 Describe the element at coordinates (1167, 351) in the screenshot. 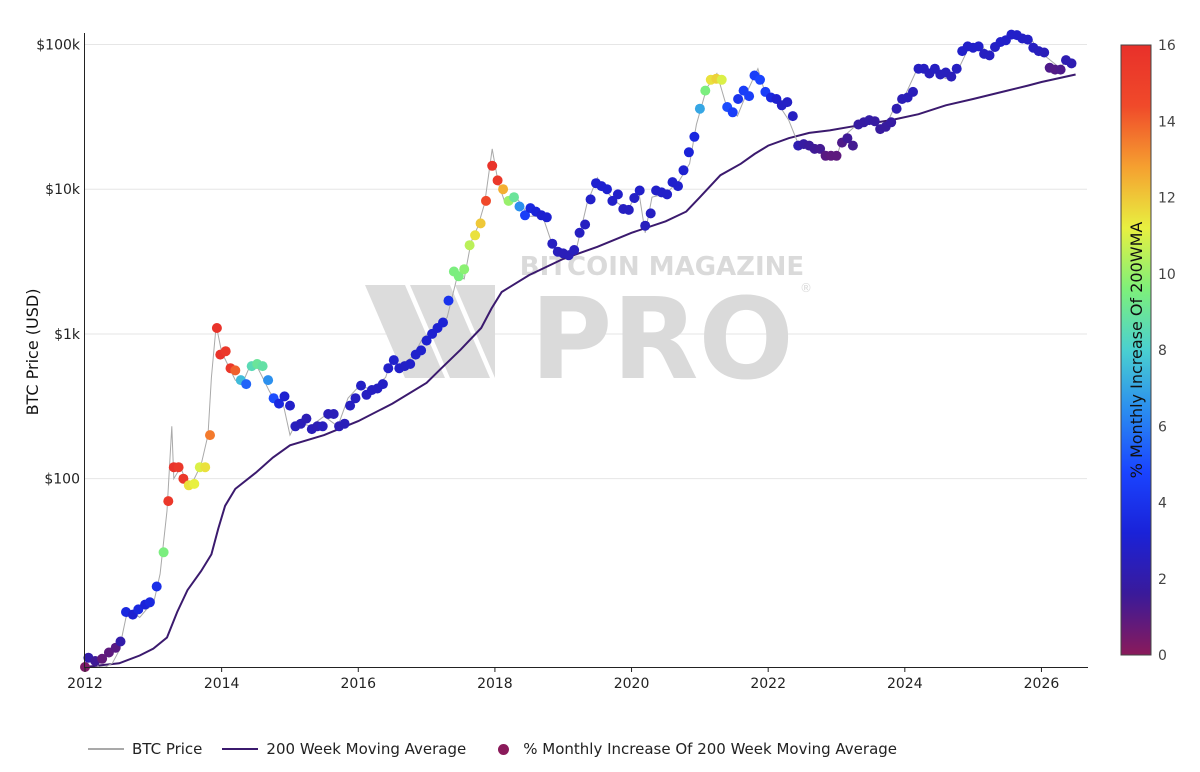

I see `colorbar-ticks: 0 2 4 6 8 10 12 14 16` at that location.